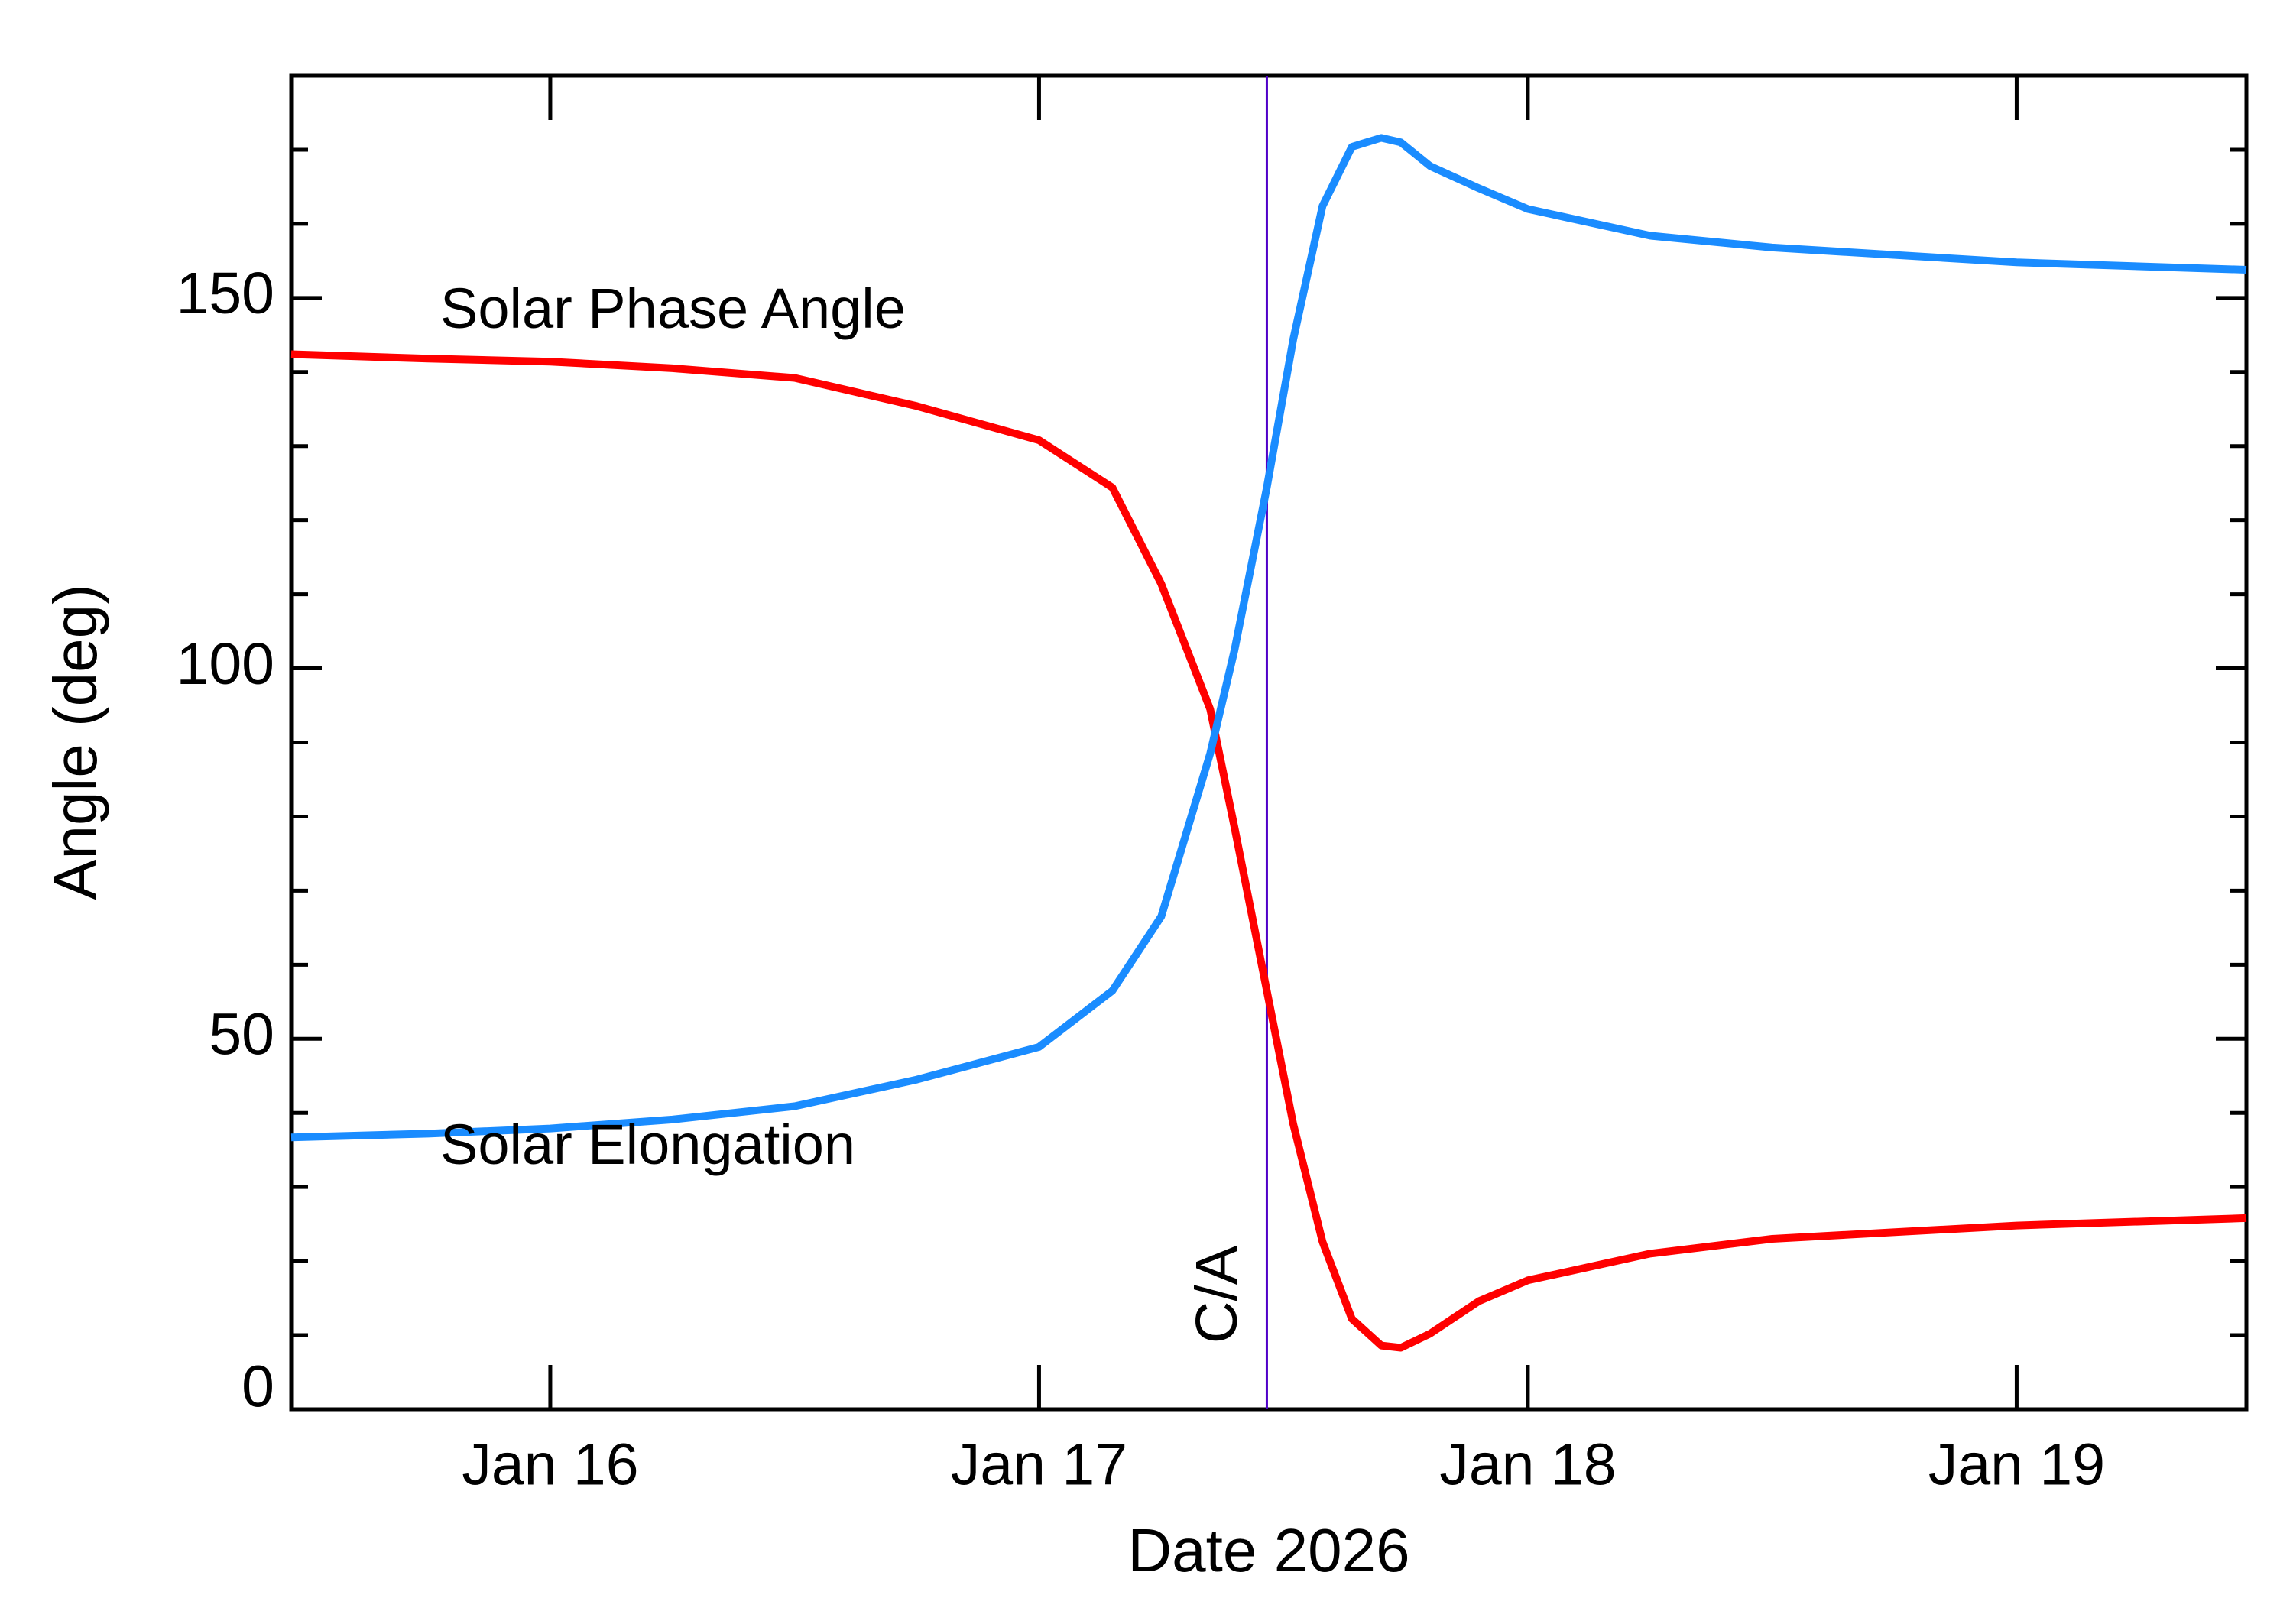  What do you see at coordinates (1217, 1294) in the screenshot?
I see `annotation: C/A` at bounding box center [1217, 1294].